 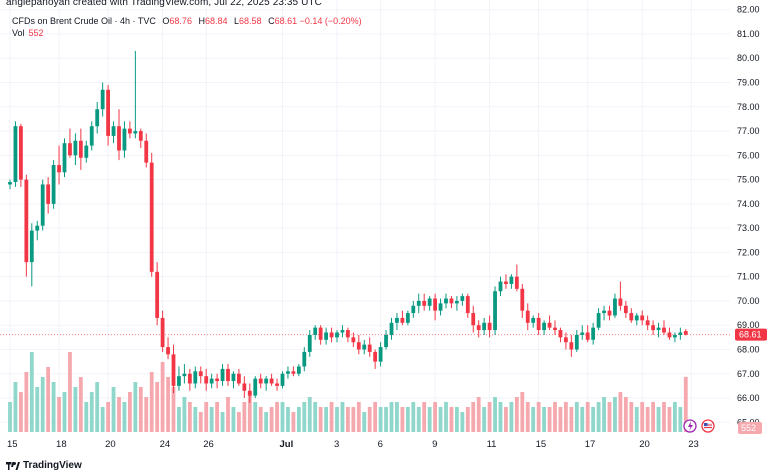 What do you see at coordinates (748, 349) in the screenshot?
I see `price-axis-label: 68.00` at bounding box center [748, 349].